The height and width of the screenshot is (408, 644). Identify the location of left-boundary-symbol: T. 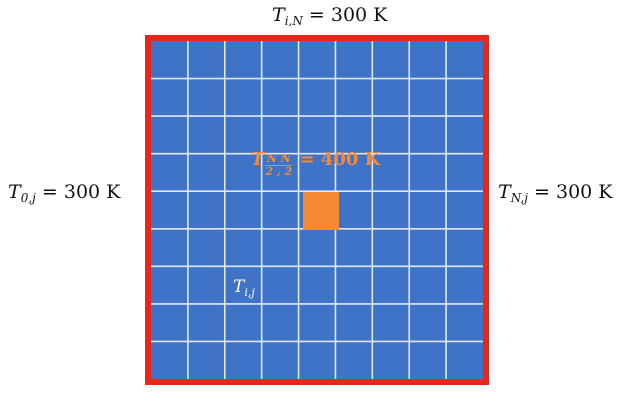
(14, 192).